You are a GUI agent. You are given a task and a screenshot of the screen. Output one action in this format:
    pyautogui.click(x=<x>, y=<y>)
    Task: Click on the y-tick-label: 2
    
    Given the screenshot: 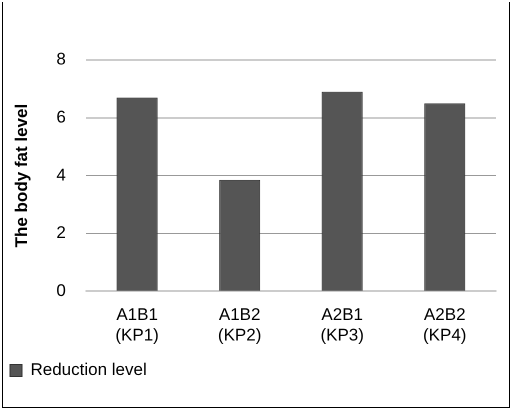 What is the action you would take?
    pyautogui.click(x=61, y=232)
    